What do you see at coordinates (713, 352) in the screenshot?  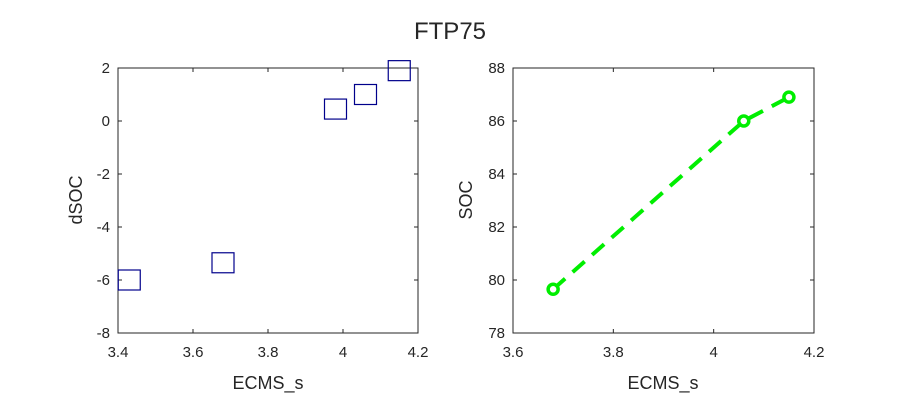 I see `right-plot-x-tick-label: 4` at bounding box center [713, 352].